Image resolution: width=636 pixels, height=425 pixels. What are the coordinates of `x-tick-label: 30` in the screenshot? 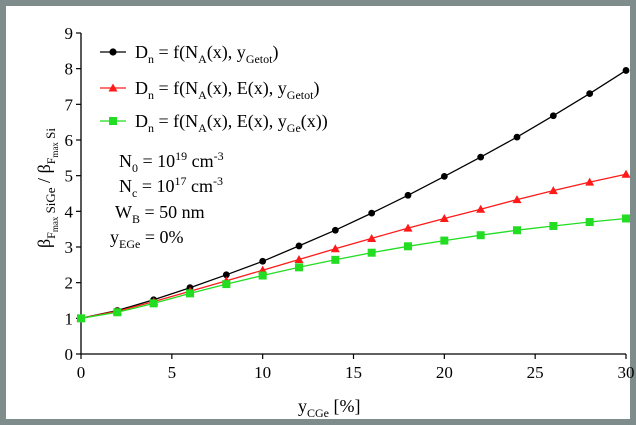 It's located at (626, 372).